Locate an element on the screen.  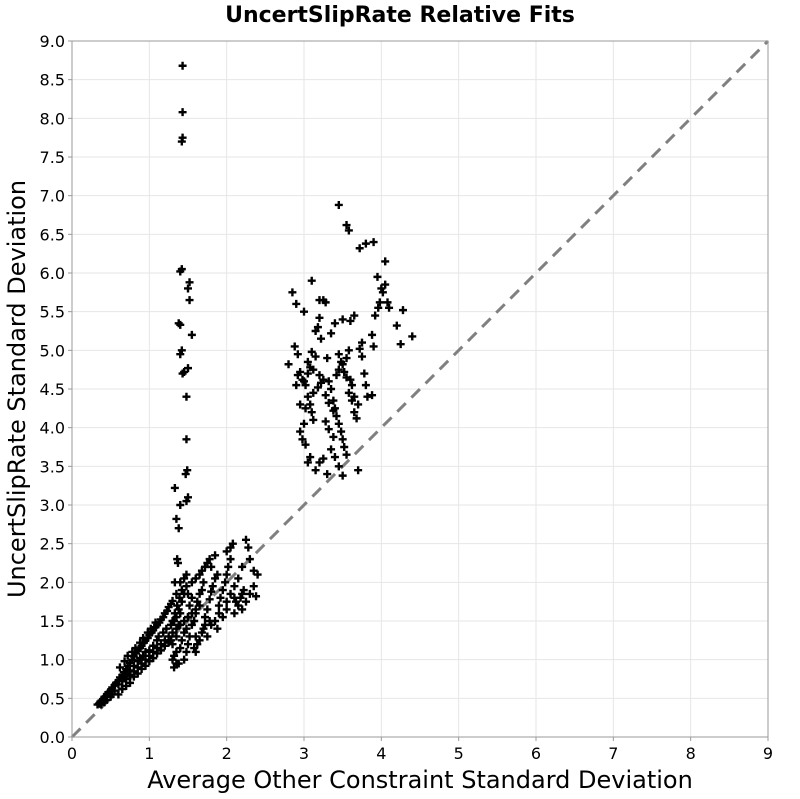
y-tick-label: 8.0 is located at coordinates (52, 118).